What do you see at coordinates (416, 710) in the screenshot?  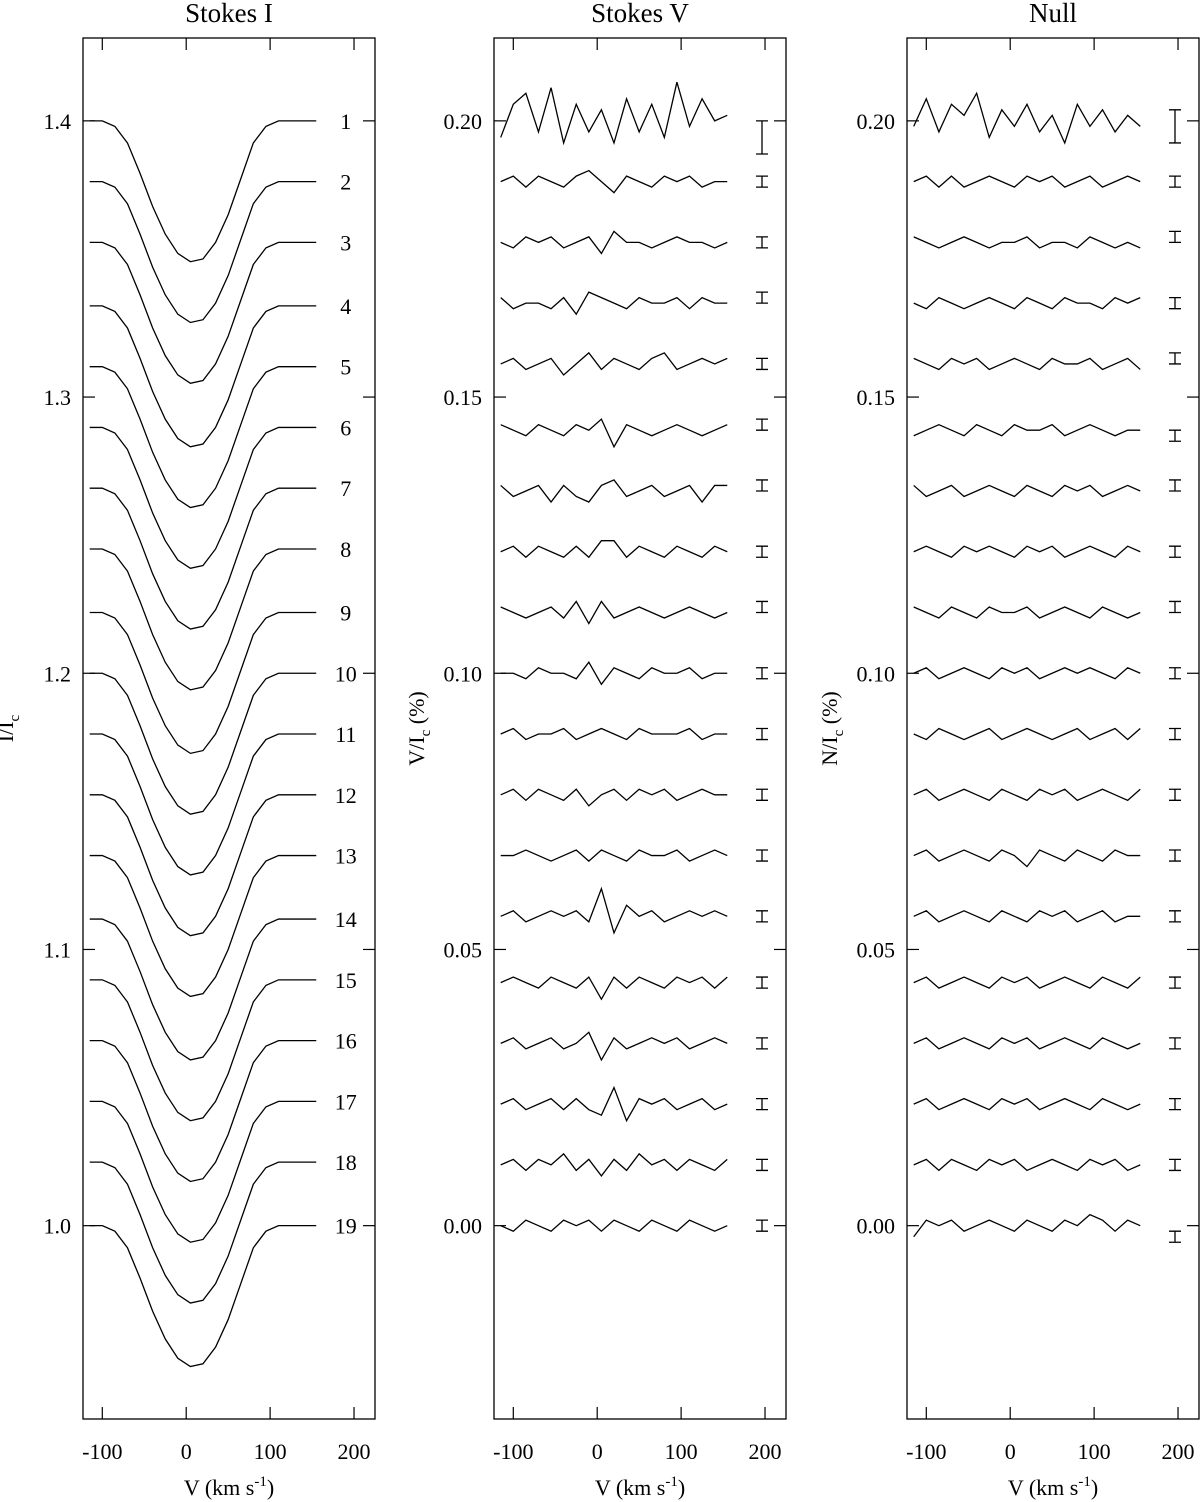 I see `y-axis-label-tail: (%)` at bounding box center [416, 710].